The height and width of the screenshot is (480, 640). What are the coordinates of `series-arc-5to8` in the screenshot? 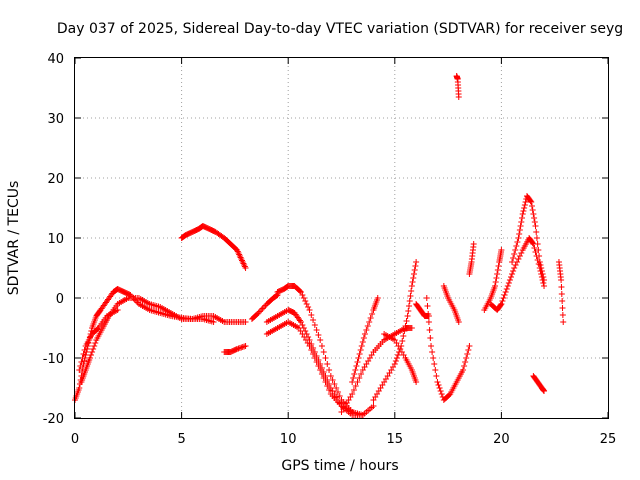 It's located at (213, 247).